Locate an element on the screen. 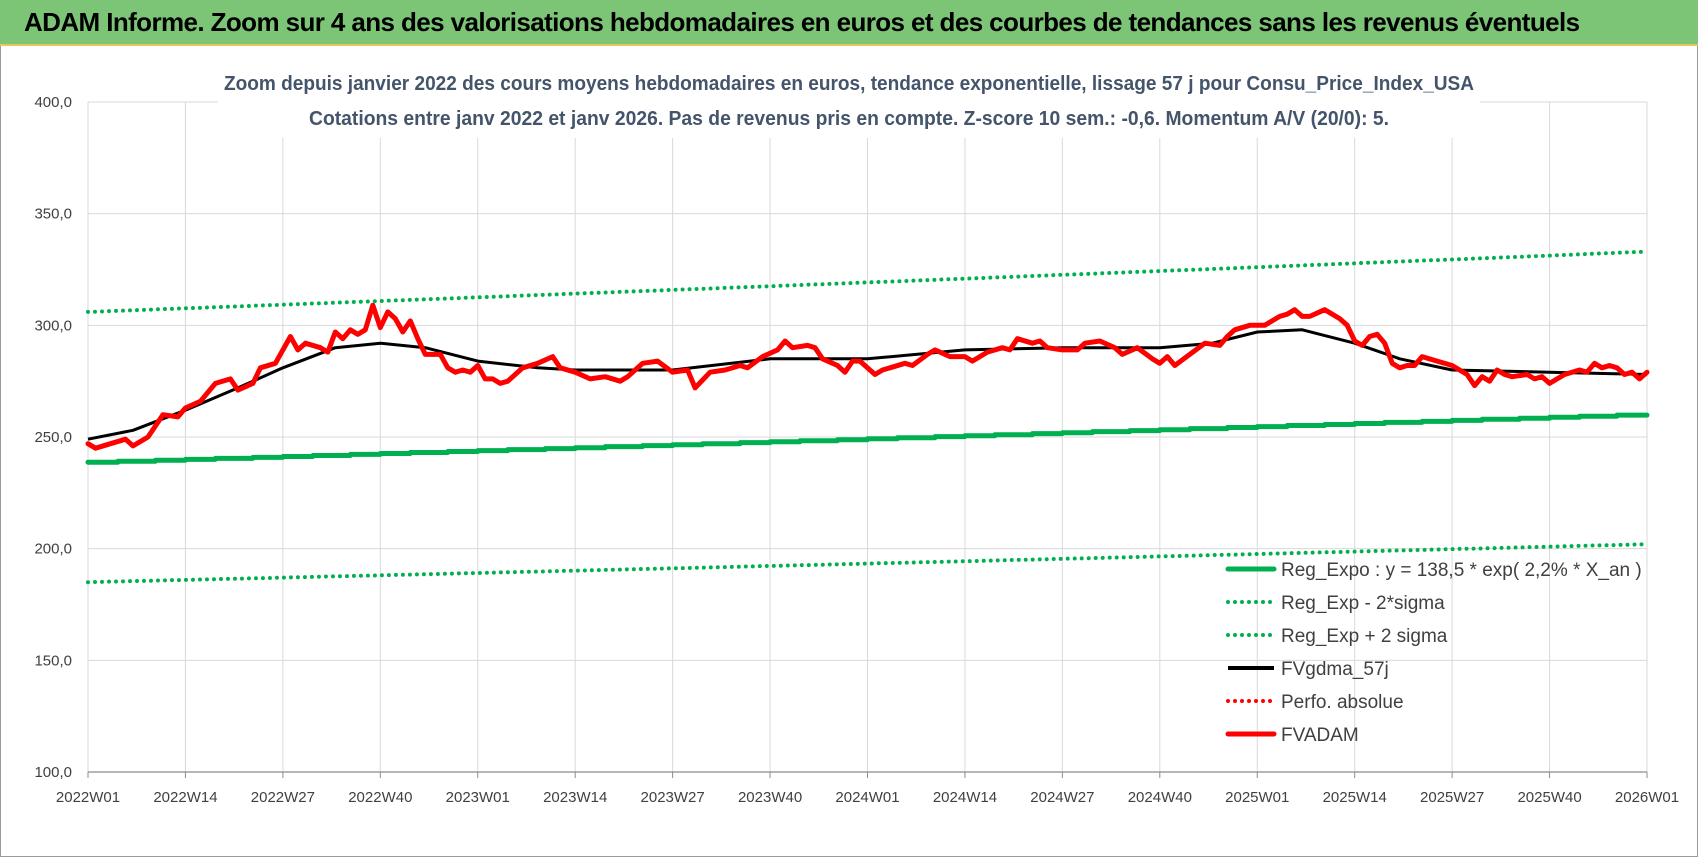 This screenshot has height=857, width=1698. x-tick-label: 2023W27 is located at coordinates (673, 797).